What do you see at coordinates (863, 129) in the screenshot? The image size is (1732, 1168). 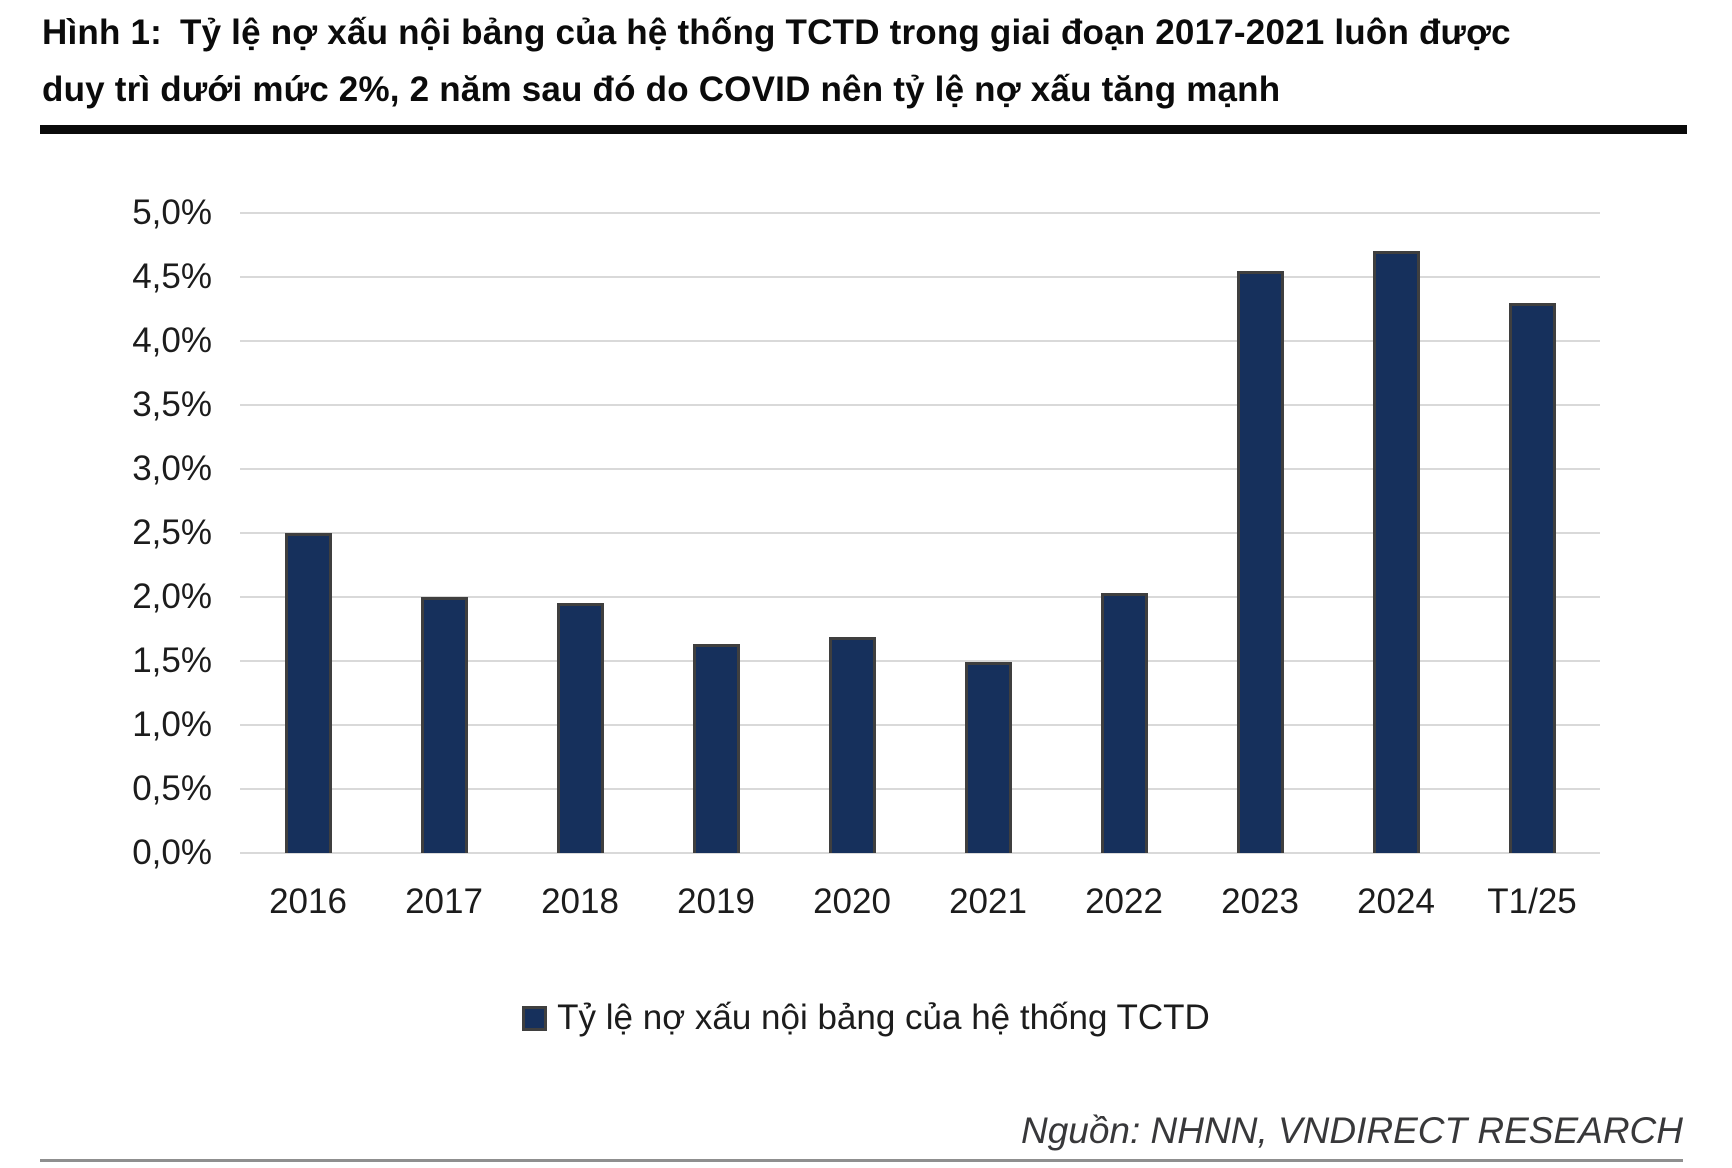 I see `title-underline` at bounding box center [863, 129].